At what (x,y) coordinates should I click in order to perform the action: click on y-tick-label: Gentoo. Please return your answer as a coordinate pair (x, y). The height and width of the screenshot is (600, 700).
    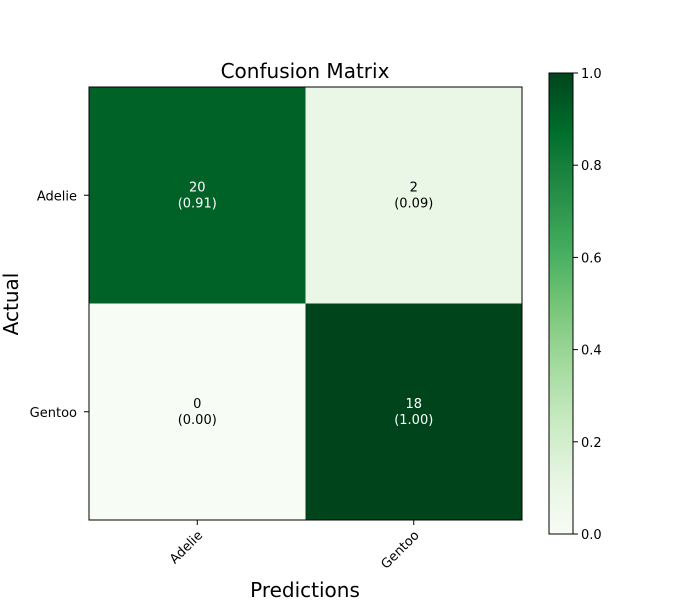
    Looking at the image, I should click on (53, 413).